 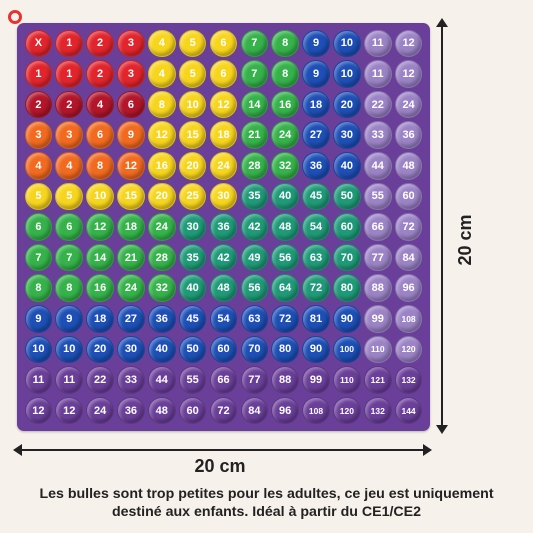 I want to click on product-bubble: 56, so click(x=254, y=288).